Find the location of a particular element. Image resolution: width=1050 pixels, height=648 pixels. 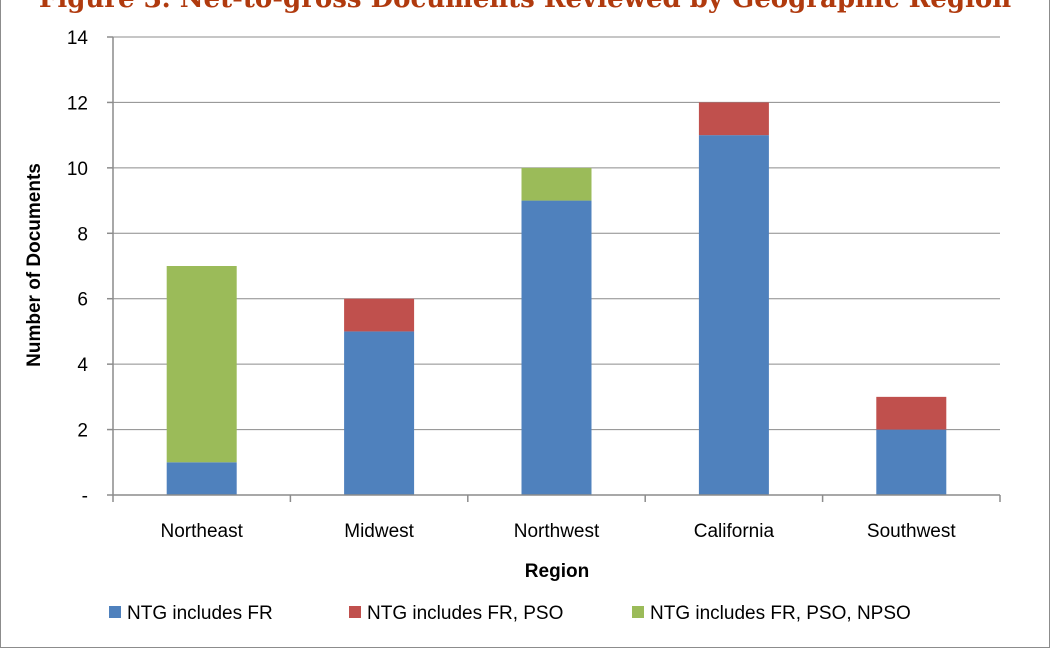

x-tick-label: Northeast is located at coordinates (202, 531).